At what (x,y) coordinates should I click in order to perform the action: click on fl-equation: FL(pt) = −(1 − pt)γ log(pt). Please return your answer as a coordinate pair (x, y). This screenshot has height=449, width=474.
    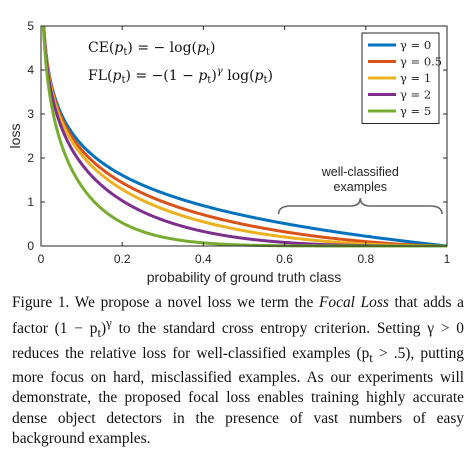
    Looking at the image, I should click on (180, 76).